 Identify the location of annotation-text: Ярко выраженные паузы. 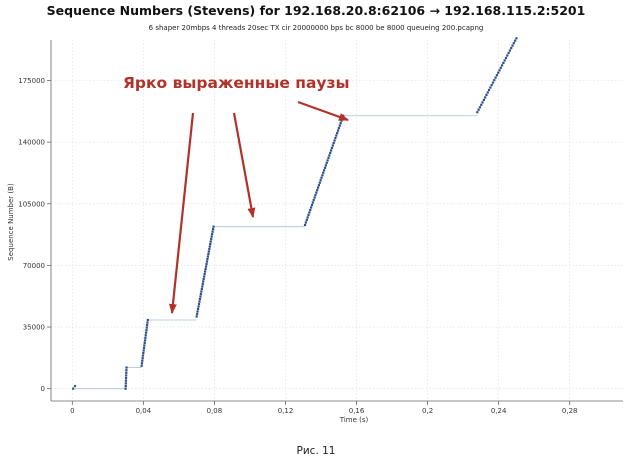
(236, 83).